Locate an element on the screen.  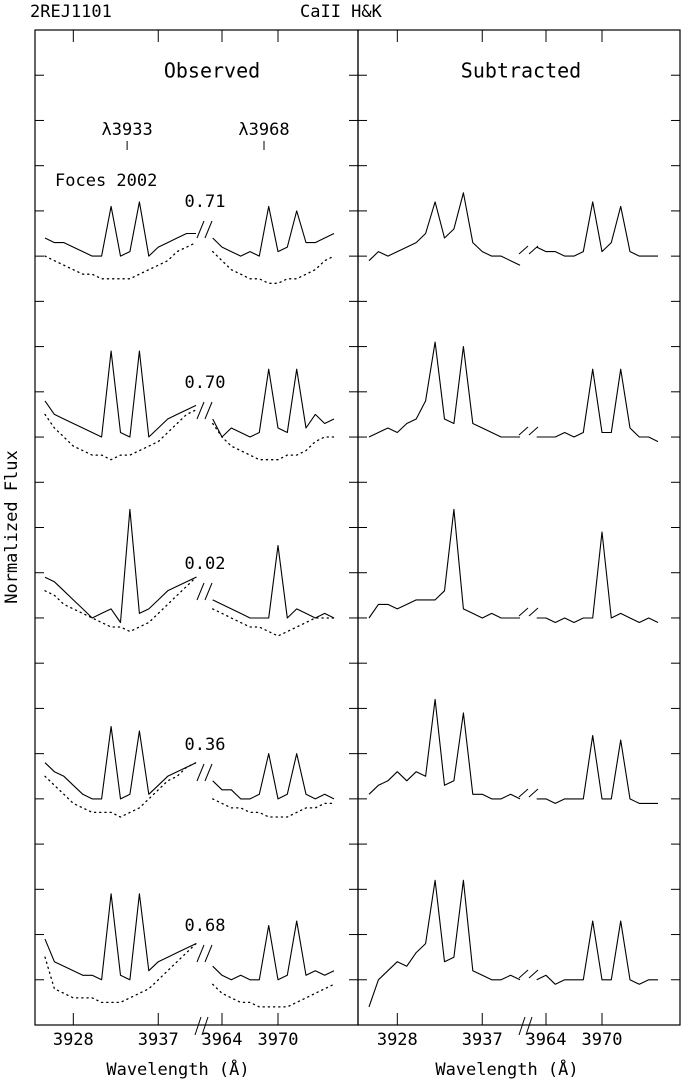
panel-title: Observed is located at coordinates (212, 71).